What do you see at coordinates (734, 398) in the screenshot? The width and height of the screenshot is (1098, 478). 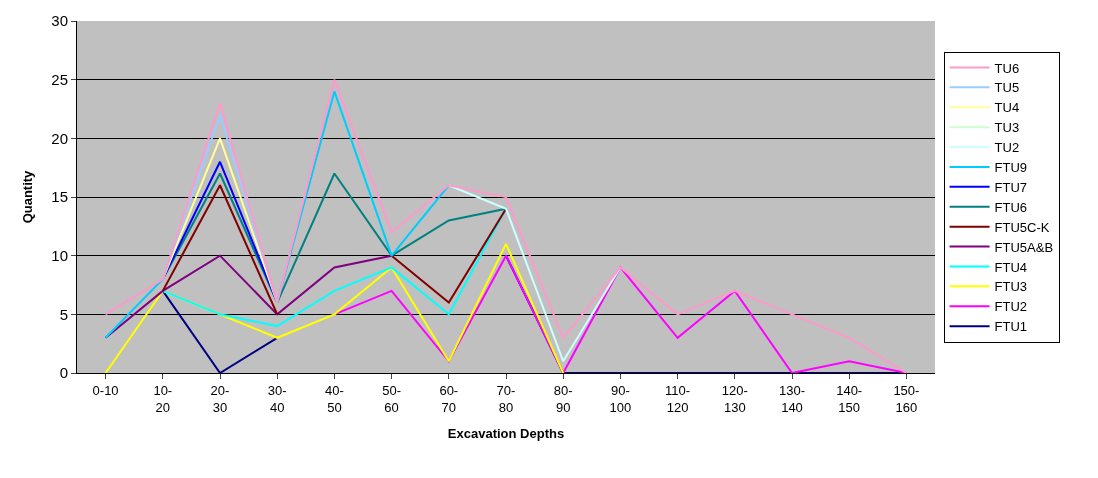 I see `x-tick-label: 120-130` at bounding box center [734, 398].